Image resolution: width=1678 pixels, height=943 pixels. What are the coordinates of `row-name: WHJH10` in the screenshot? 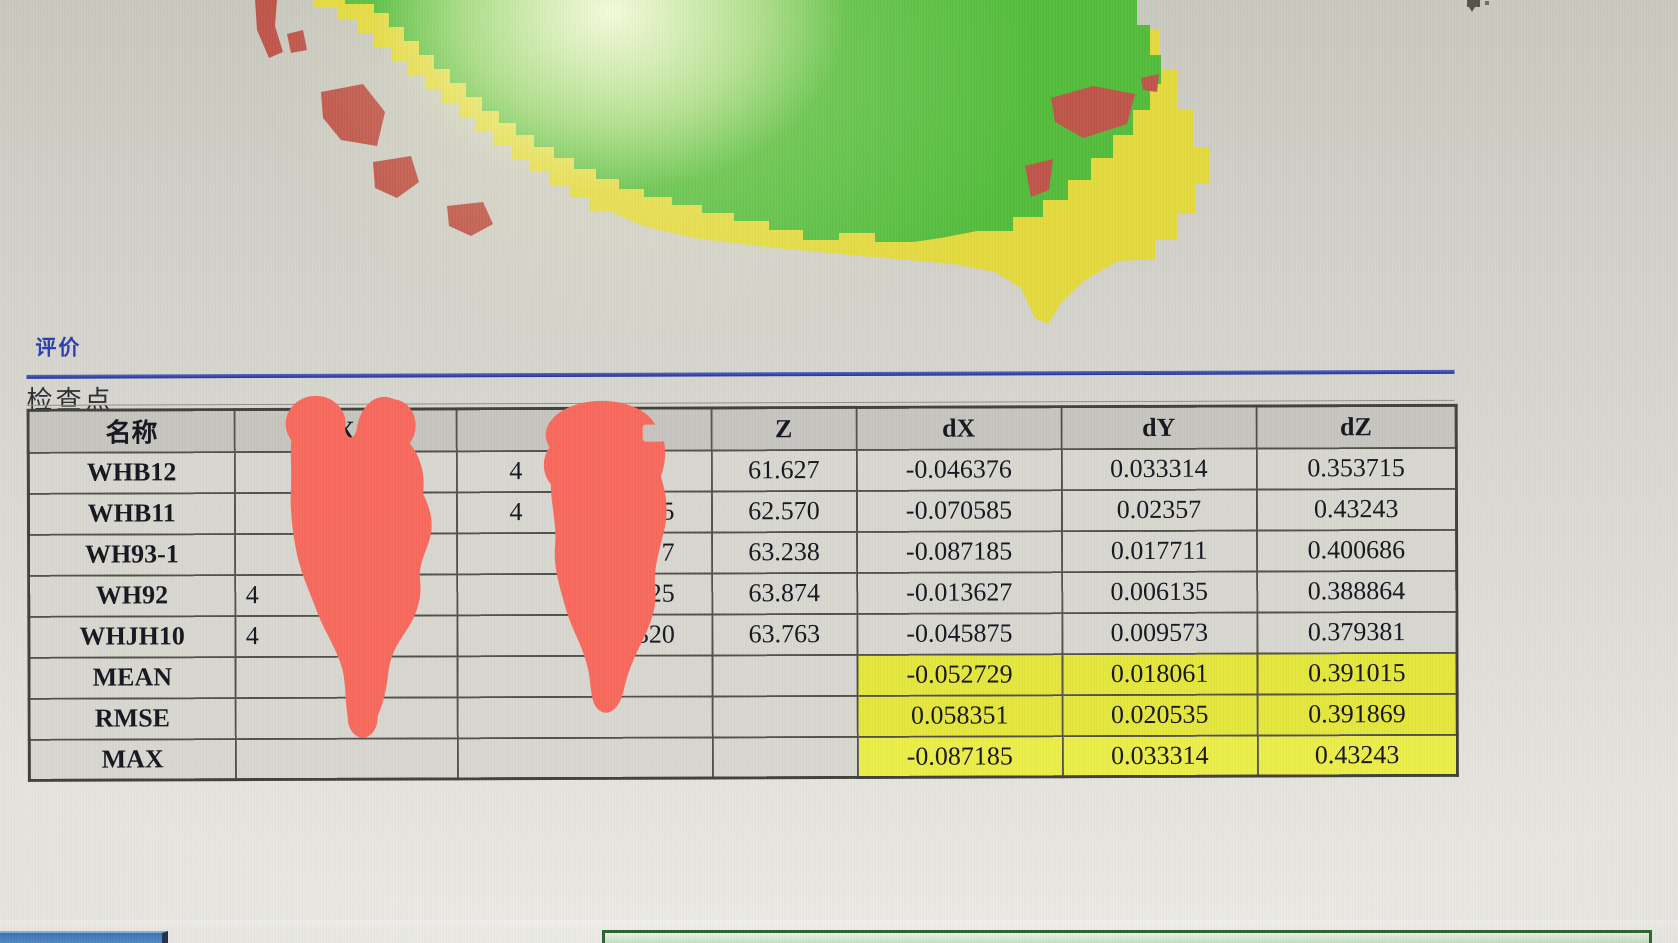 It's located at (131, 636).